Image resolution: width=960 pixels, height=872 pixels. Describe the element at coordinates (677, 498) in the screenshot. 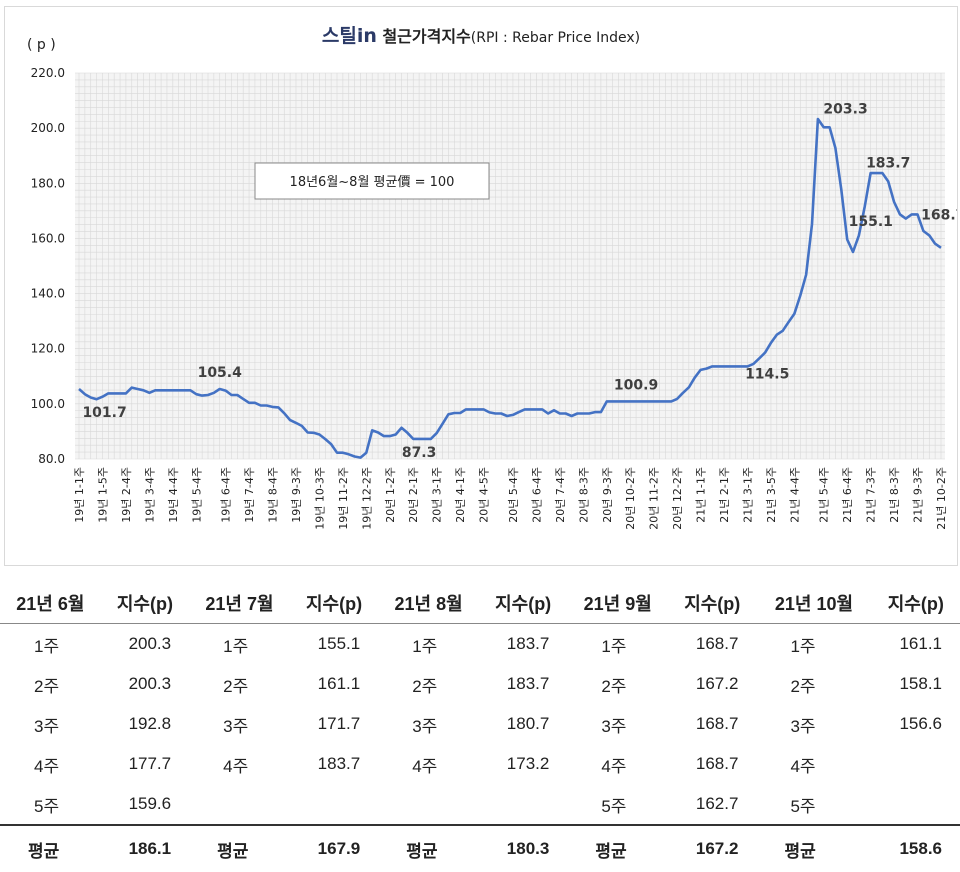

I see `x-tick-label: 20년 12-2주` at that location.